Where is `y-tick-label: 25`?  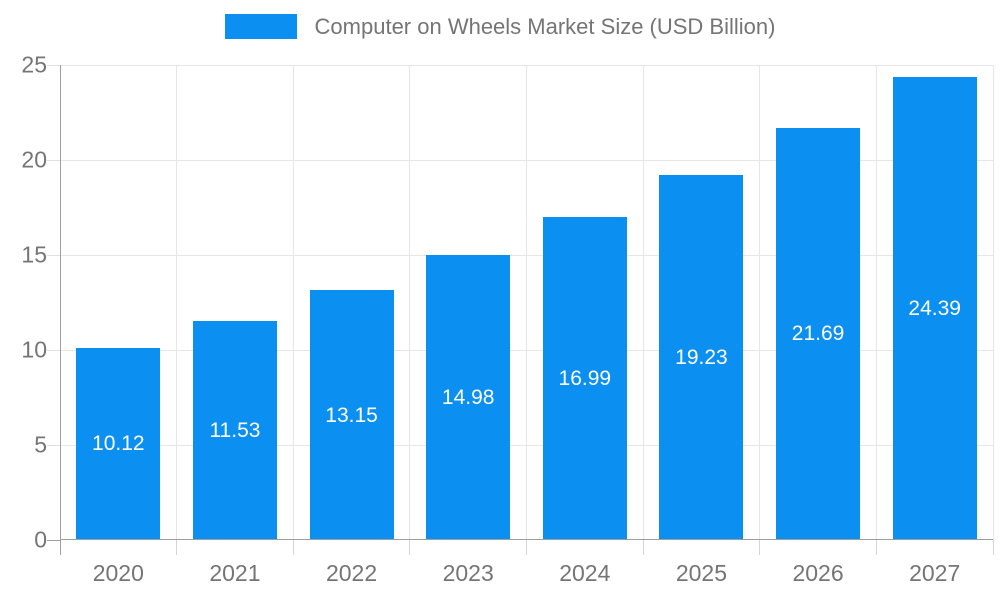 y-tick-label: 25 is located at coordinates (34, 64).